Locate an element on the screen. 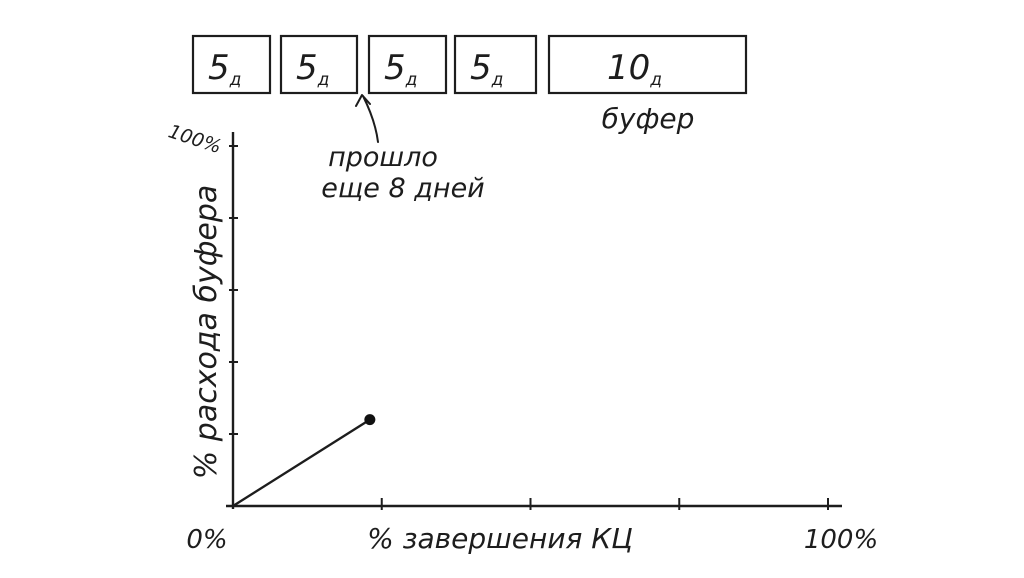 This screenshot has width=1024, height=578. buffer-block-outline is located at coordinates (647, 64).